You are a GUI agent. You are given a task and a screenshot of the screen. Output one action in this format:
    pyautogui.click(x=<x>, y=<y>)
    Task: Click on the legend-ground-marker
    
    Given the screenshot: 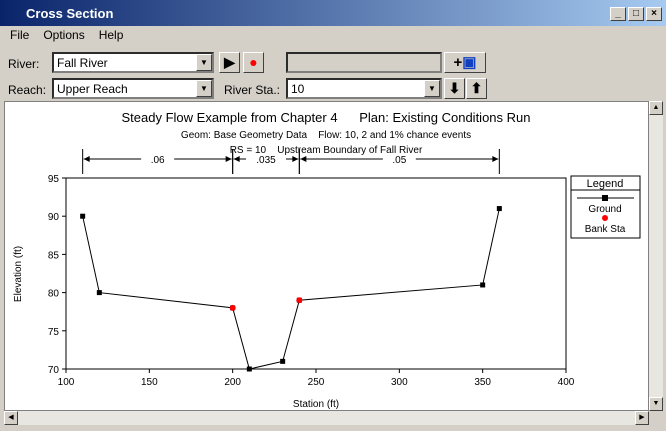 What is the action you would take?
    pyautogui.click(x=605, y=198)
    